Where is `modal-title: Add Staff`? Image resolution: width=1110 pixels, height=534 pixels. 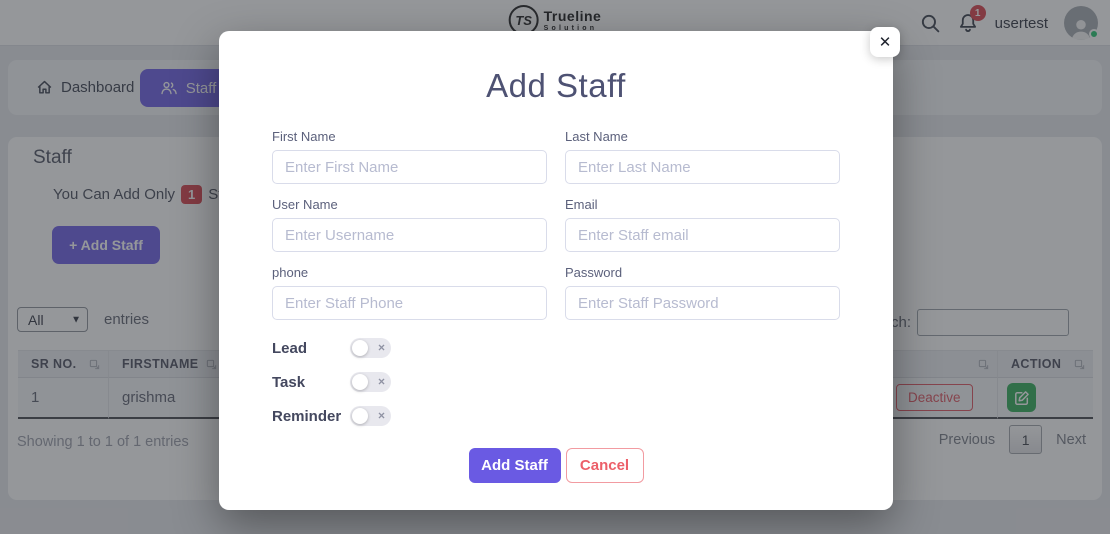
modal-title: Add Staff is located at coordinates (556, 85).